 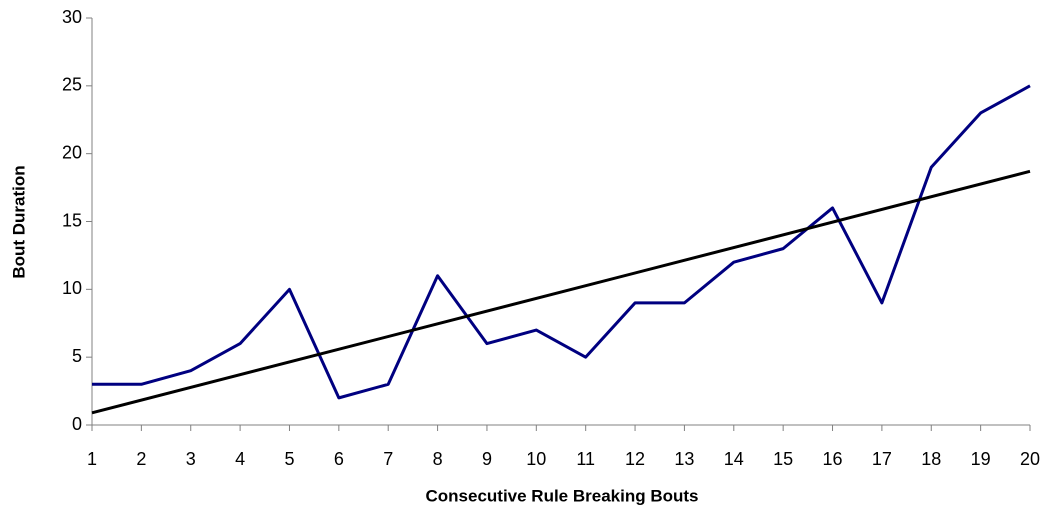 What do you see at coordinates (72, 85) in the screenshot?
I see `y-tick-label: 25` at bounding box center [72, 85].